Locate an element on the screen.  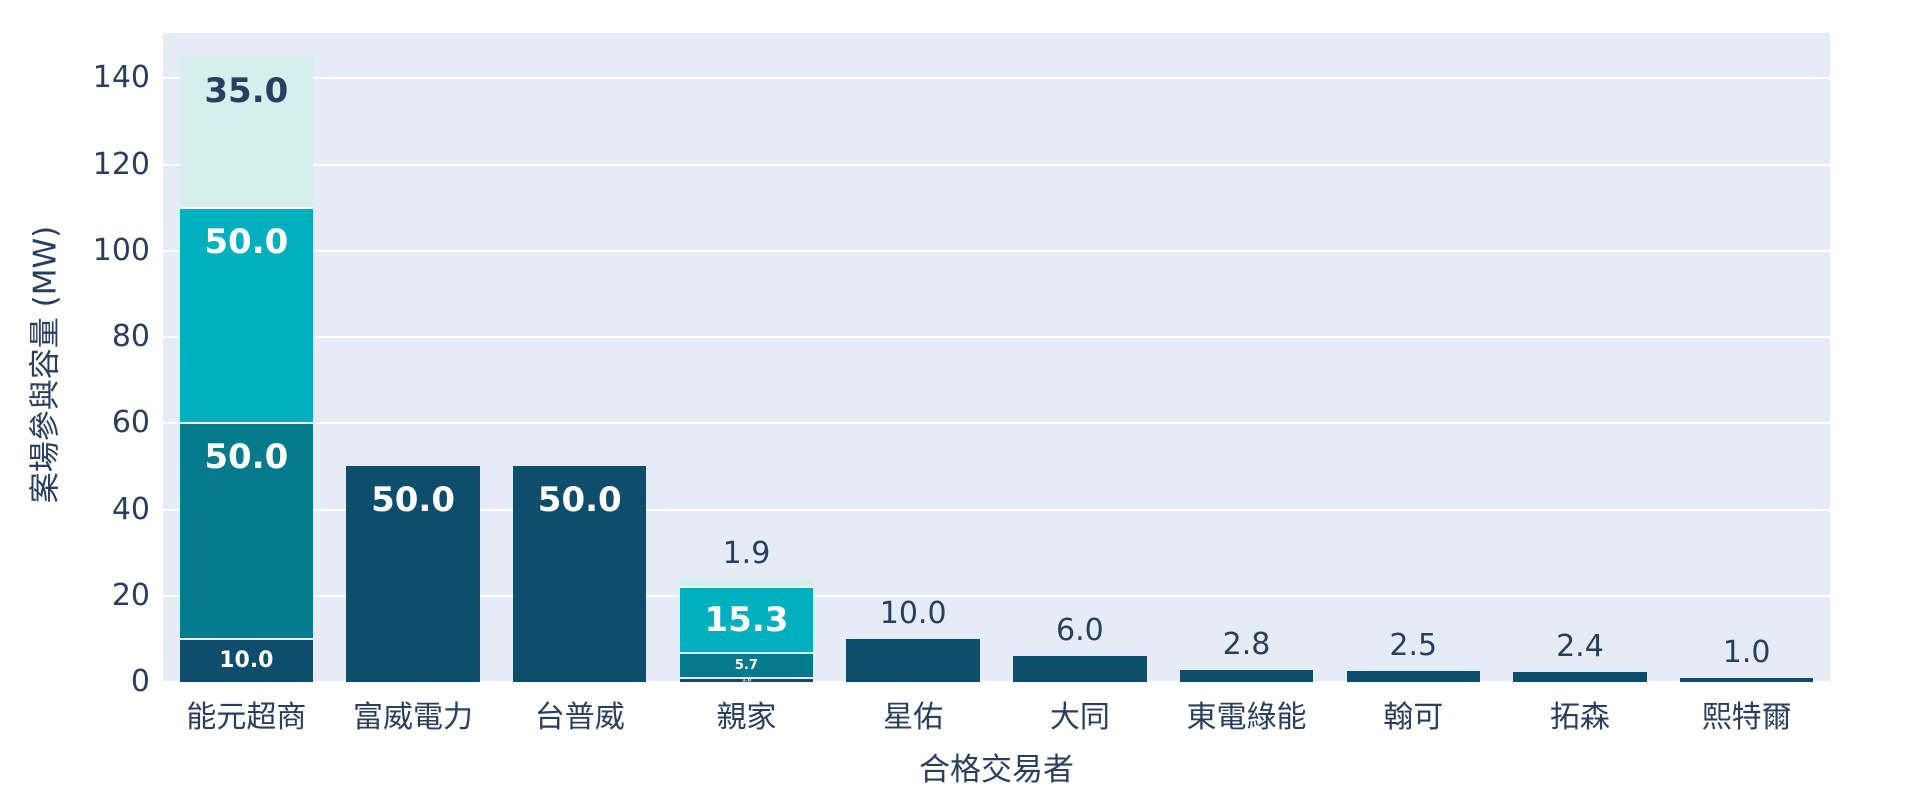
bar-segment-大同-6.0 is located at coordinates (1080, 669).